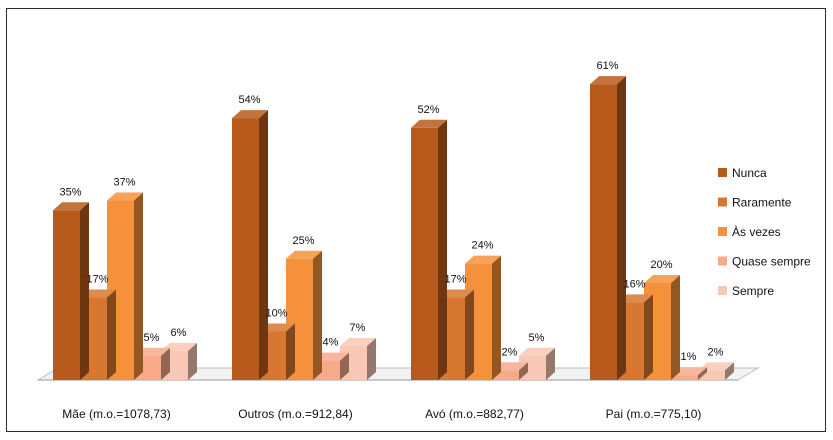 This screenshot has height=440, width=833. Describe the element at coordinates (179, 333) in the screenshot. I see `data-label: 6%` at that location.